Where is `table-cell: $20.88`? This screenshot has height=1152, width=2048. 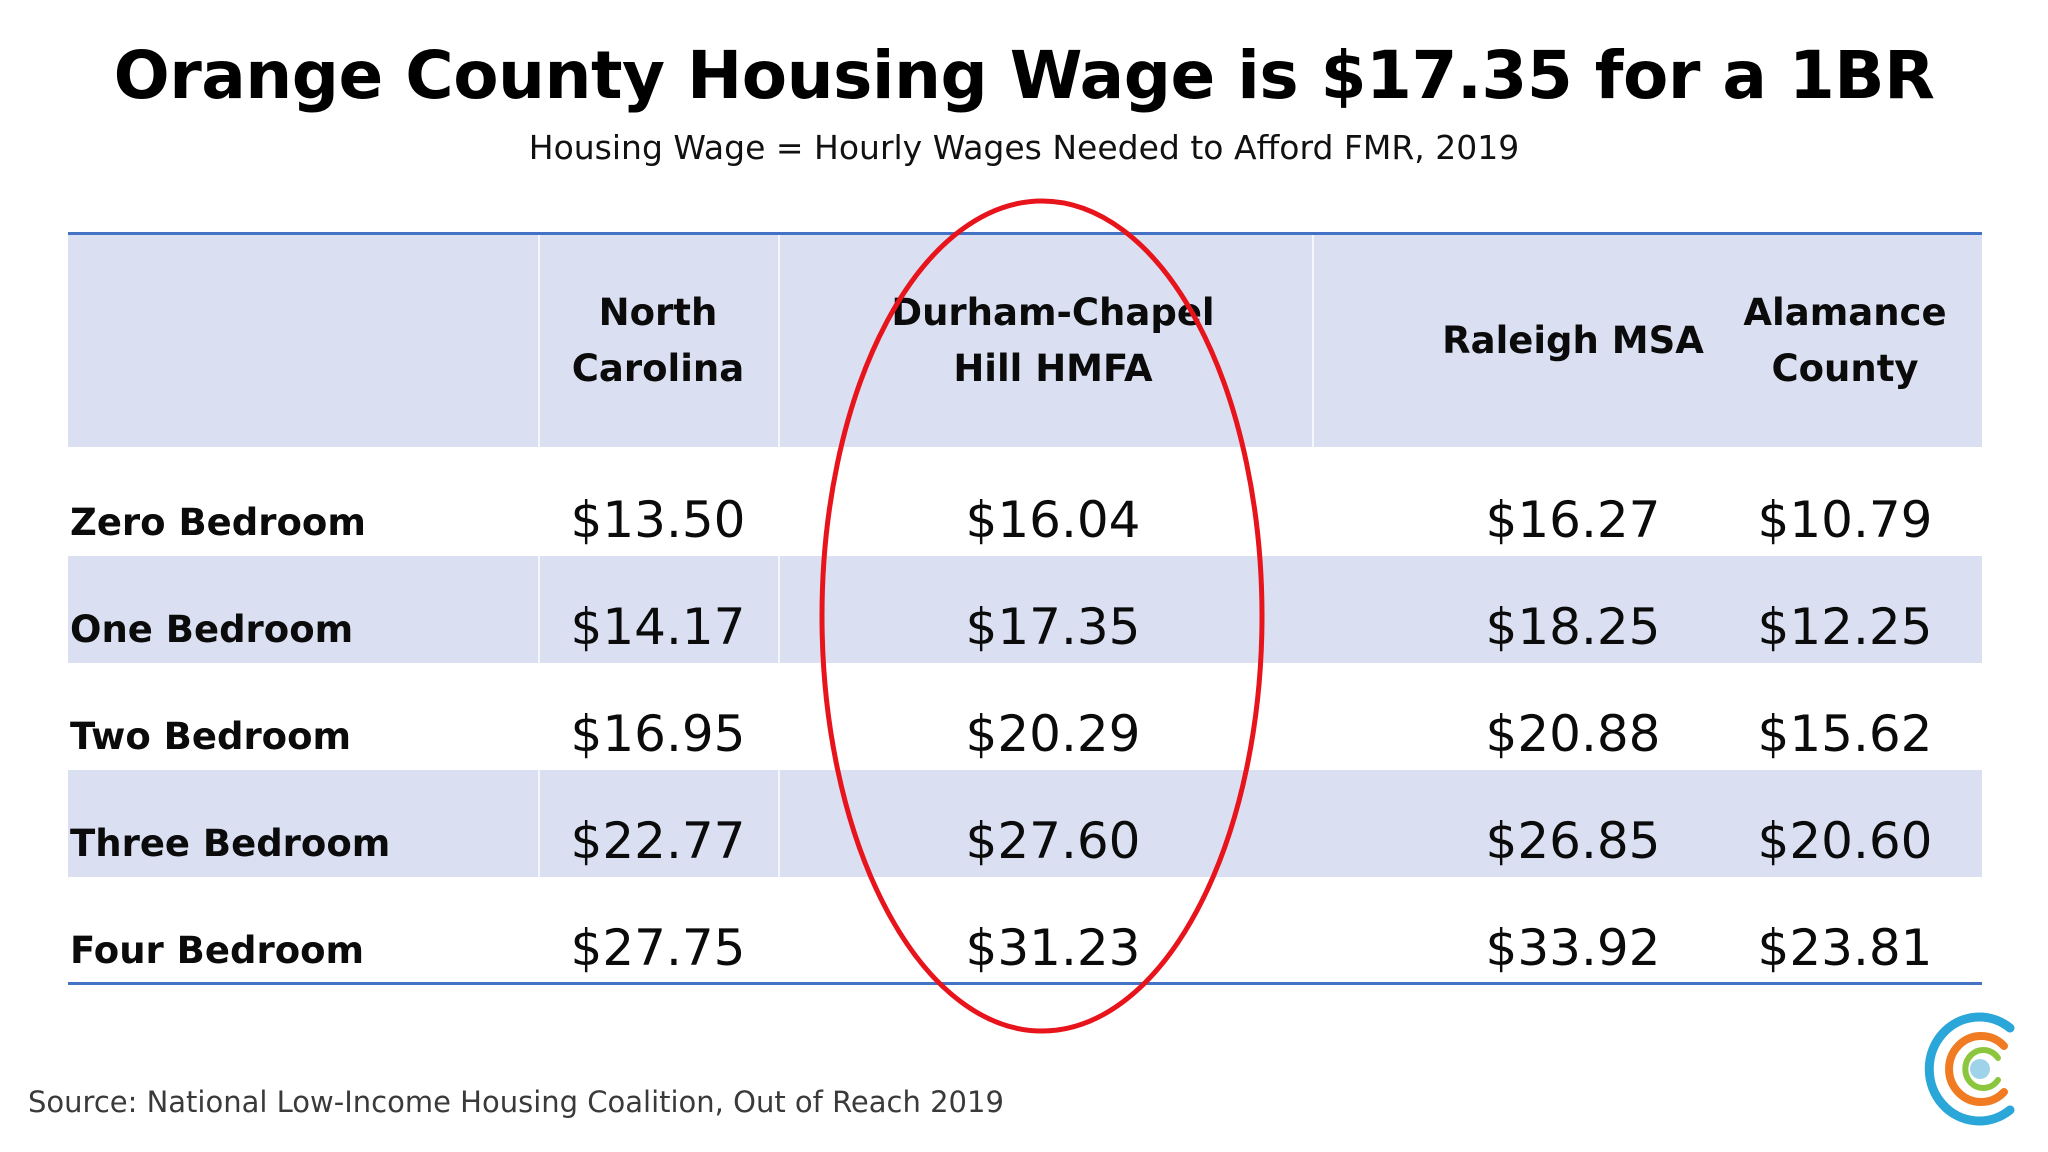
table-cell: $20.88 is located at coordinates (1573, 734).